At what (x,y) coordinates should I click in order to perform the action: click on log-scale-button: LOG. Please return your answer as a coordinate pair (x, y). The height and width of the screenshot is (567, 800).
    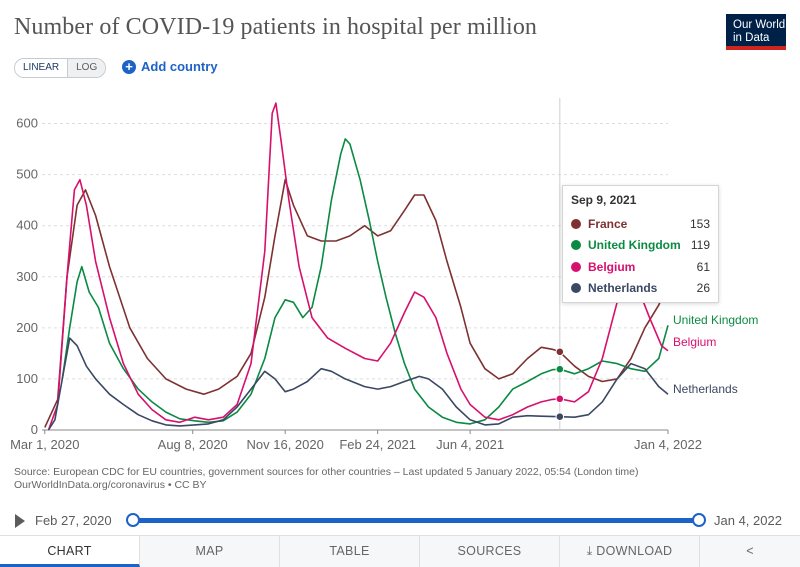
    Looking at the image, I should click on (87, 68).